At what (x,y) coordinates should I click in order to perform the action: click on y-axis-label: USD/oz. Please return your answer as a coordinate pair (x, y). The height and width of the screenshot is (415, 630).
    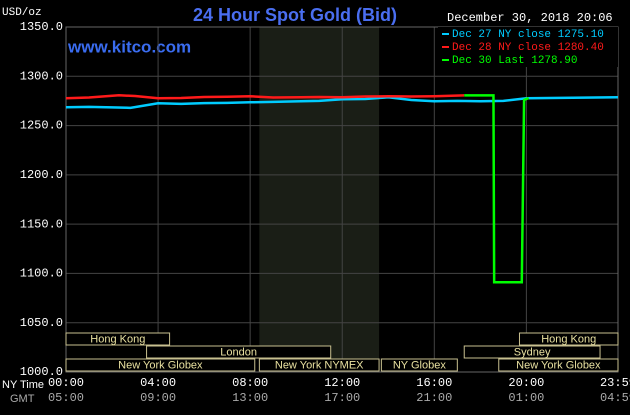
    Looking at the image, I should click on (22, 13).